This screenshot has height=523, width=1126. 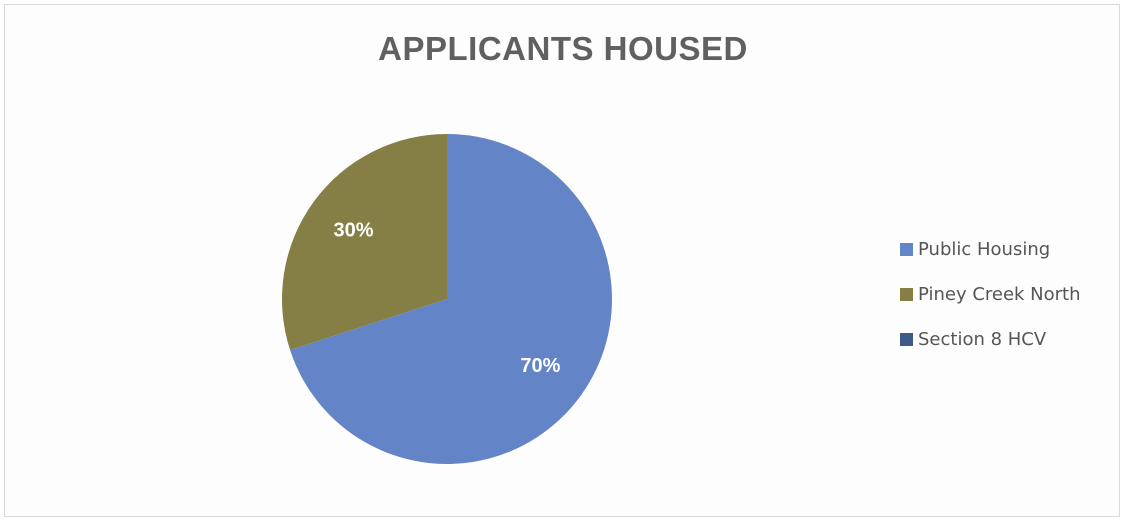 I want to click on legend-label: Piney Creek North, so click(x=999, y=294).